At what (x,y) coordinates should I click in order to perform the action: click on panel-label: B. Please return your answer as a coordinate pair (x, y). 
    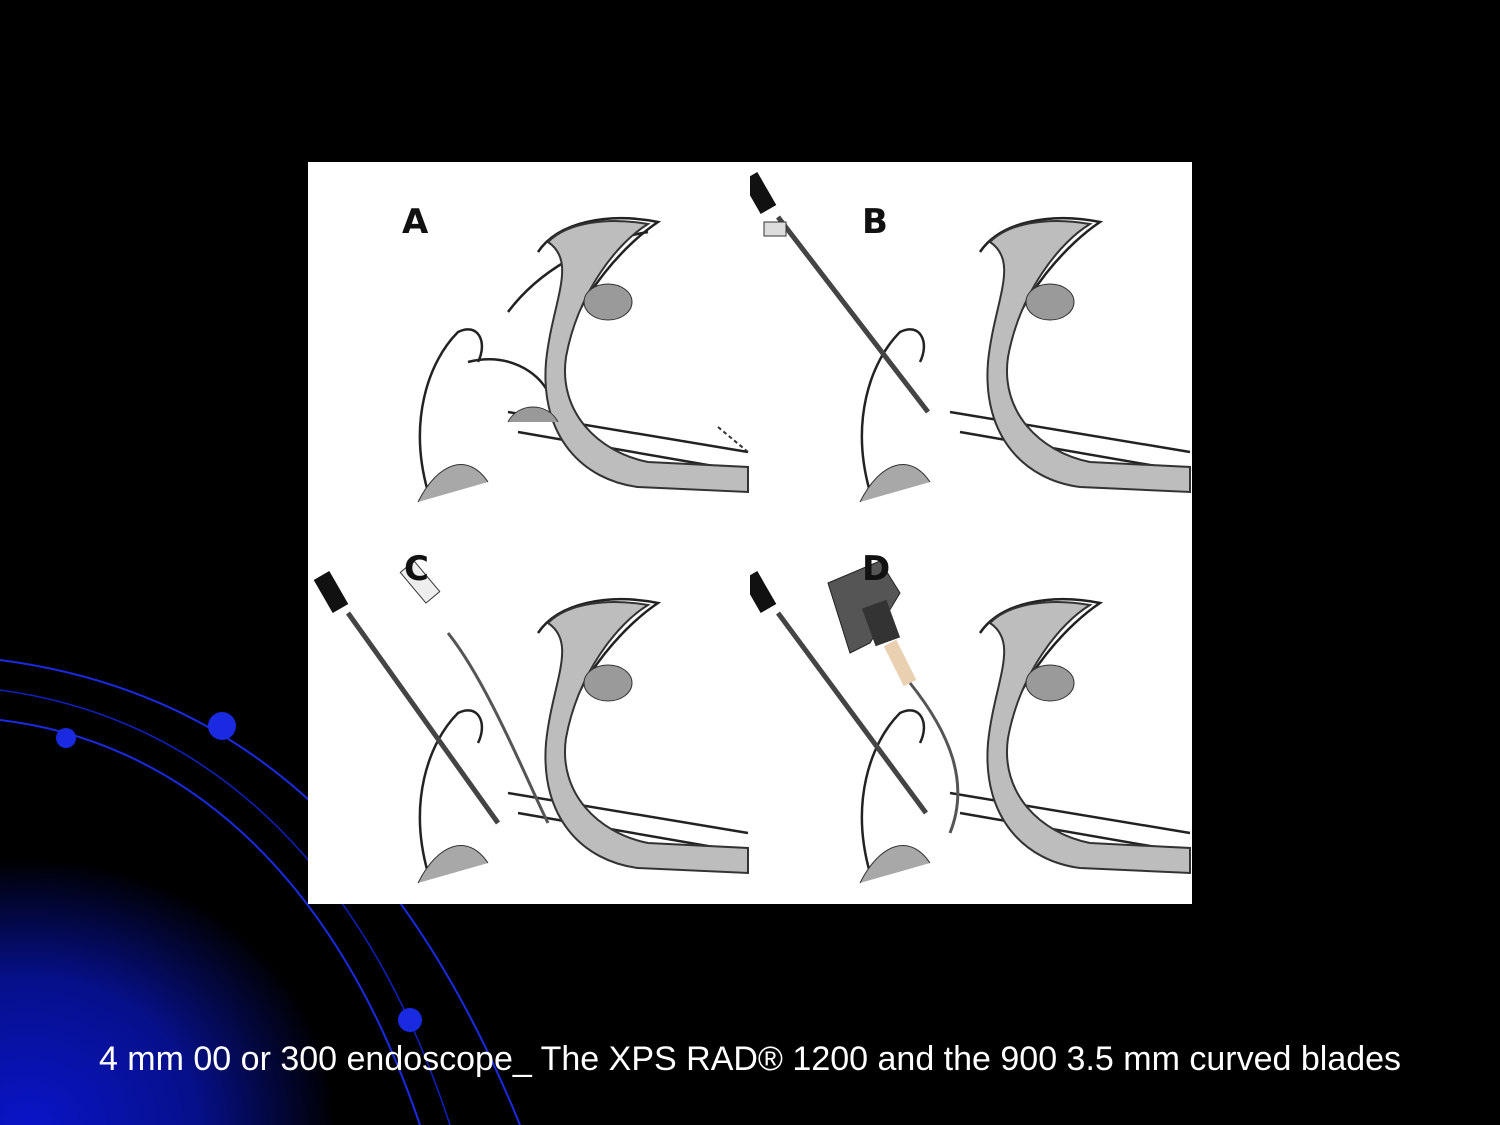
    Looking at the image, I should click on (875, 222).